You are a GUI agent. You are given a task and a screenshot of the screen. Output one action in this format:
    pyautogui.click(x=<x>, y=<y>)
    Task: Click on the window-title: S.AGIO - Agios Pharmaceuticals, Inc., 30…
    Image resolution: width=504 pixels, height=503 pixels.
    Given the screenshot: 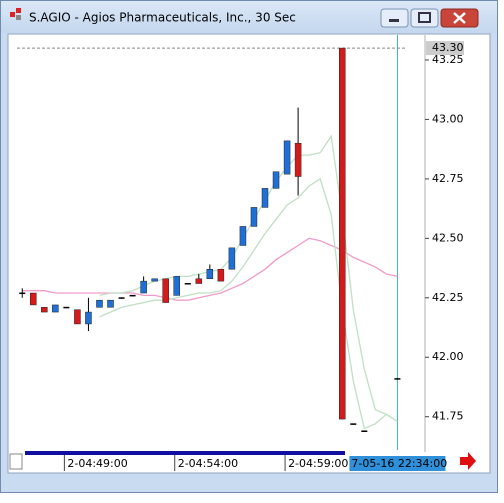 What is the action you would take?
    pyautogui.click(x=162, y=18)
    